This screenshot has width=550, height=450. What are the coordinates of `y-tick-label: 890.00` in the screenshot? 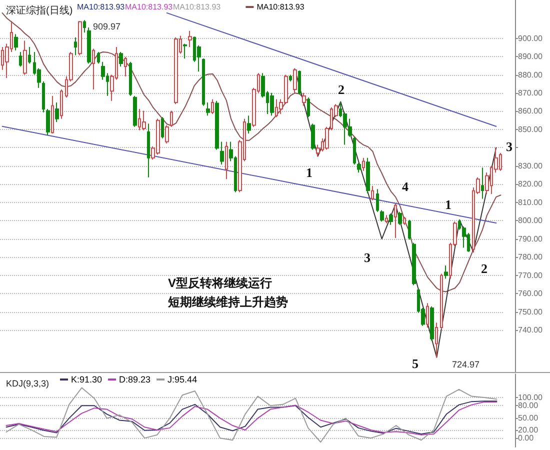 It's located at (531, 57).